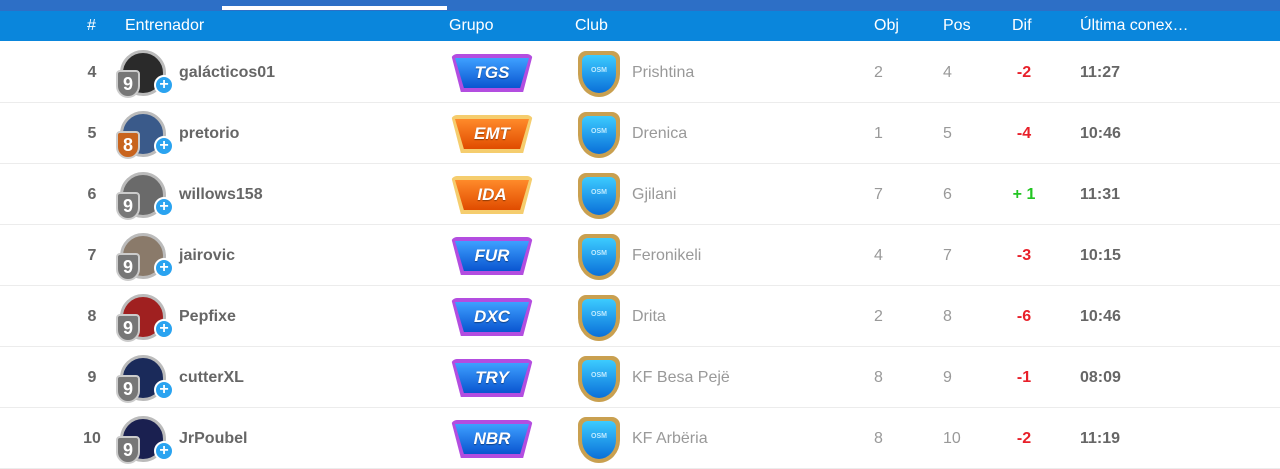  Describe the element at coordinates (209, 133) in the screenshot. I see `coach-name: pretorio` at that location.